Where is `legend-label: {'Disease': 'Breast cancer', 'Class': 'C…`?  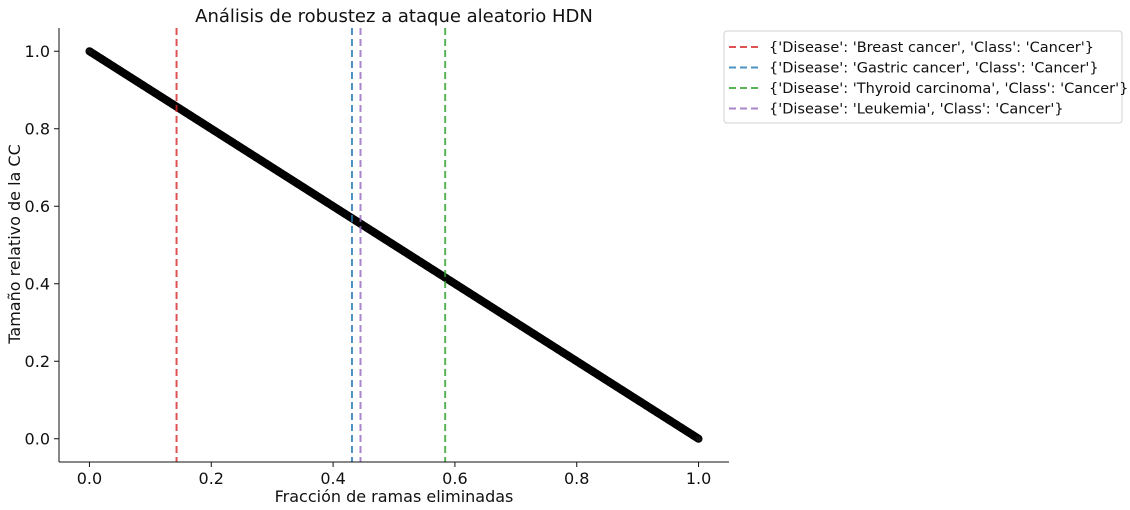 legend-label: {'Disease': 'Breast cancer', 'Class': 'C… is located at coordinates (931, 48).